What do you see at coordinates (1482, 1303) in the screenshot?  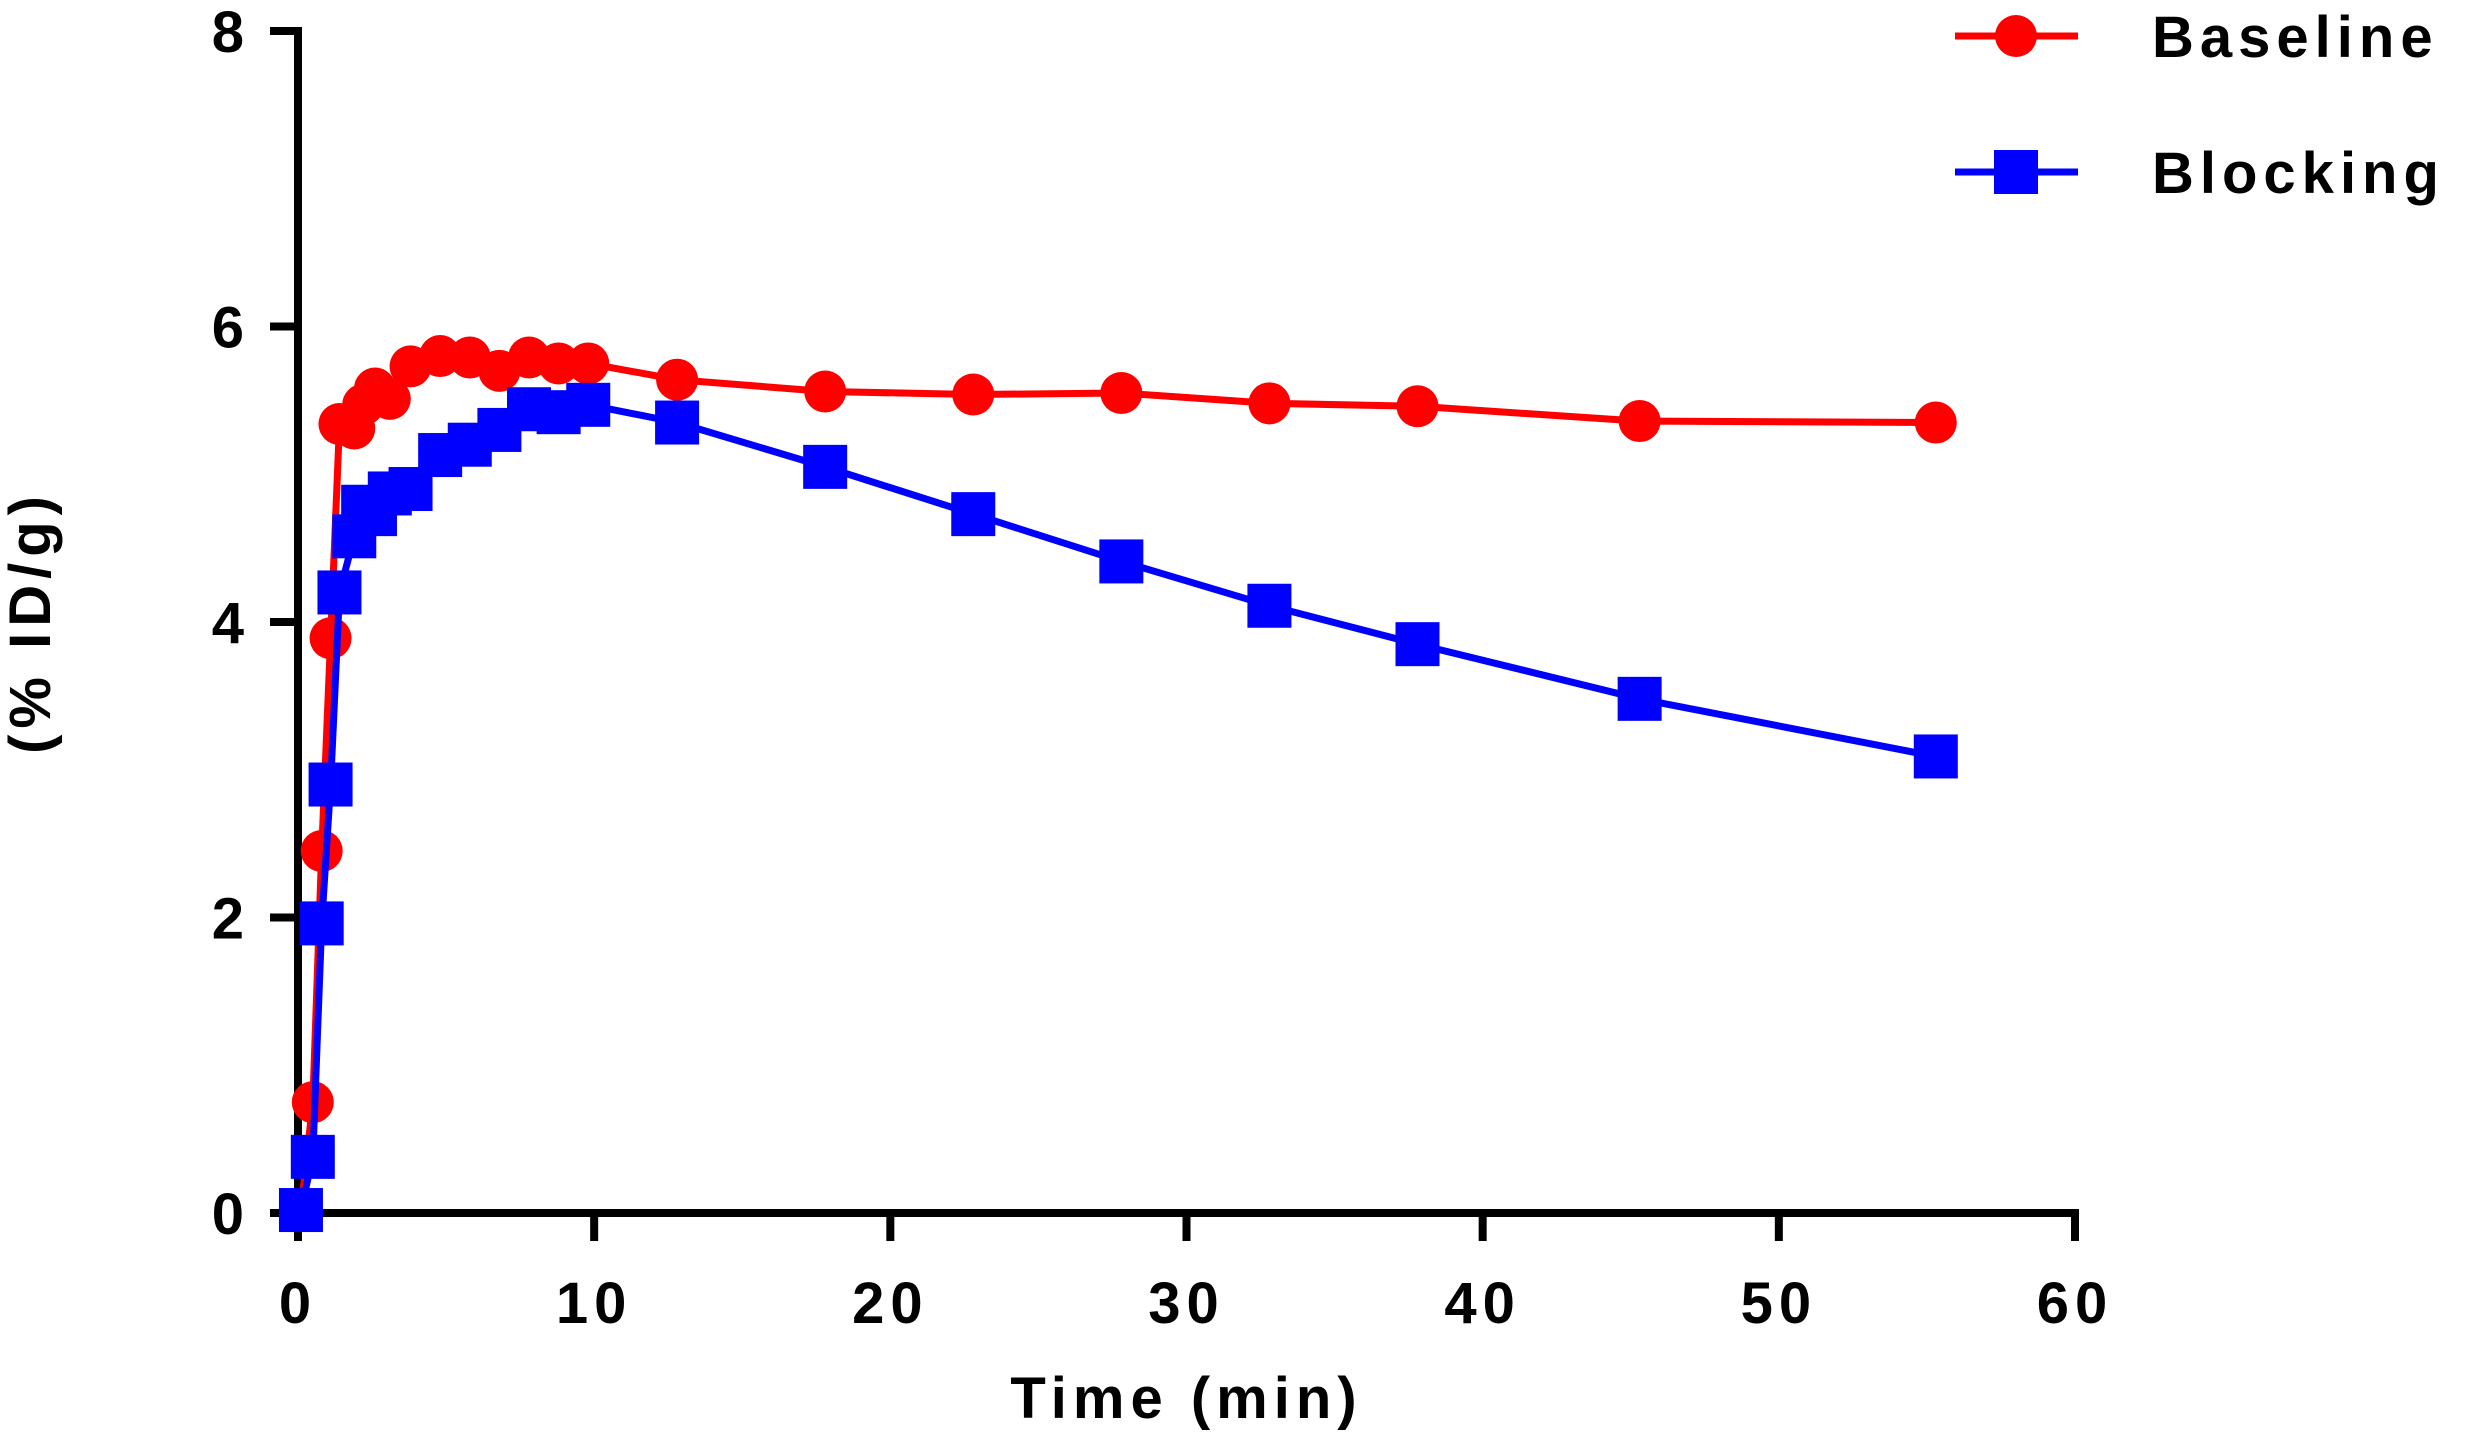 I see `x-tick-label: 40` at bounding box center [1482, 1303].